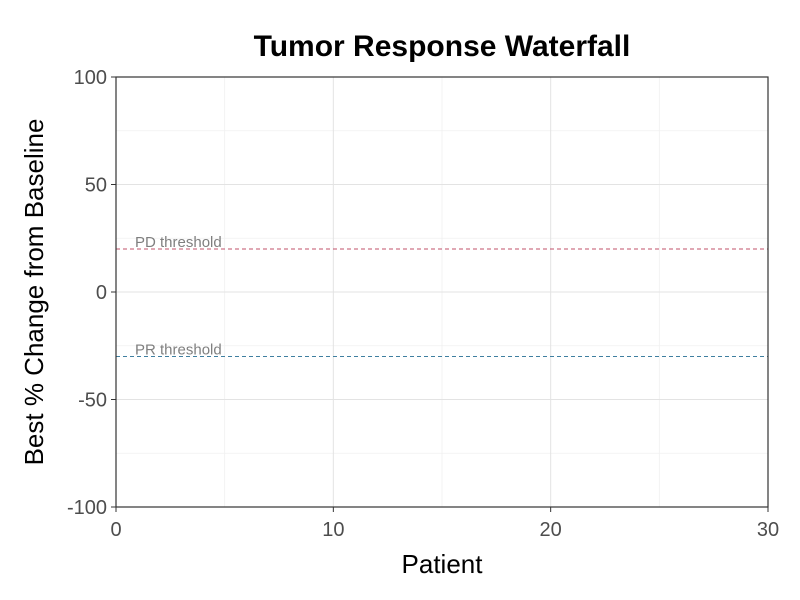 This screenshot has width=800, height=600. What do you see at coordinates (768, 530) in the screenshot?
I see `x-tick-label: 30` at bounding box center [768, 530].